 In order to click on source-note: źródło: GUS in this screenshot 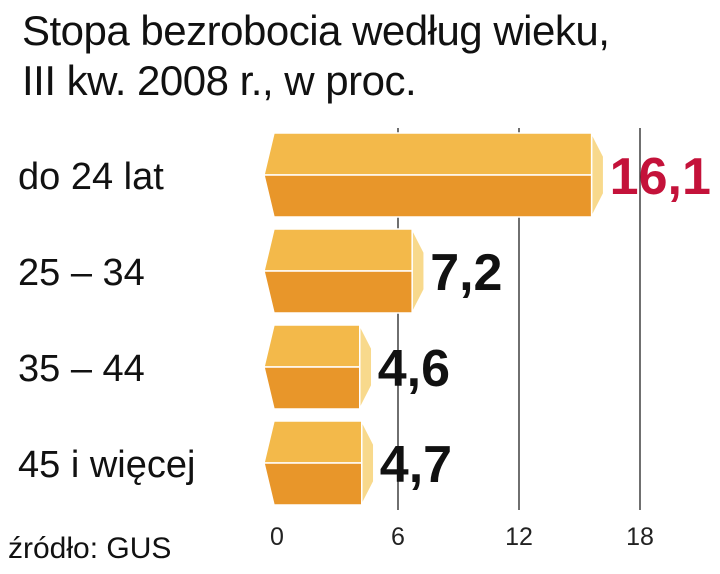, I will do `click(90, 548)`.